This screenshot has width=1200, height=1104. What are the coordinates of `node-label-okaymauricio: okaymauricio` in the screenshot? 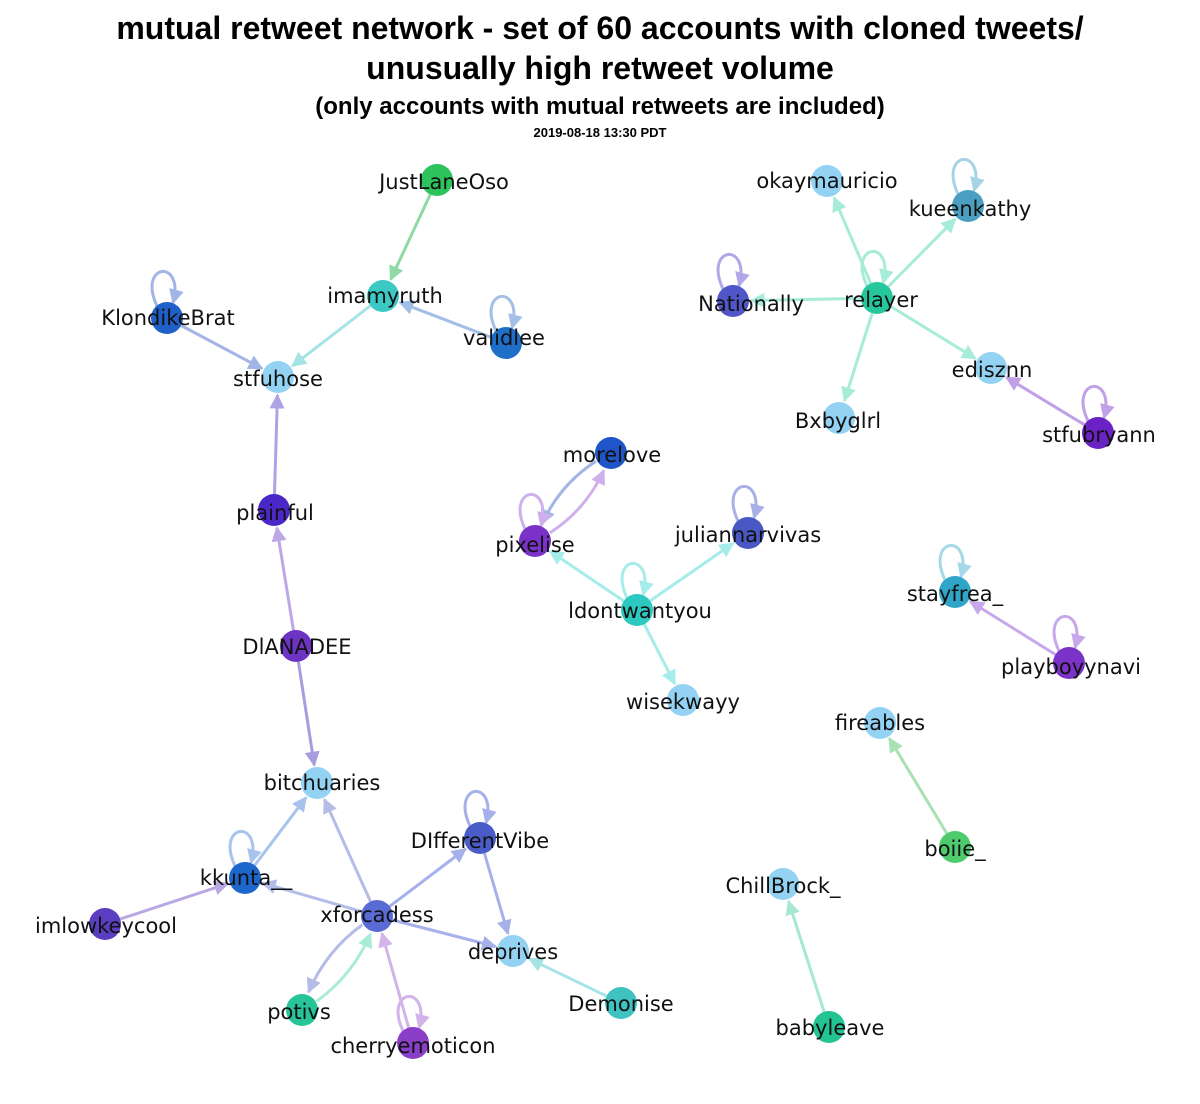 It's located at (826, 181).